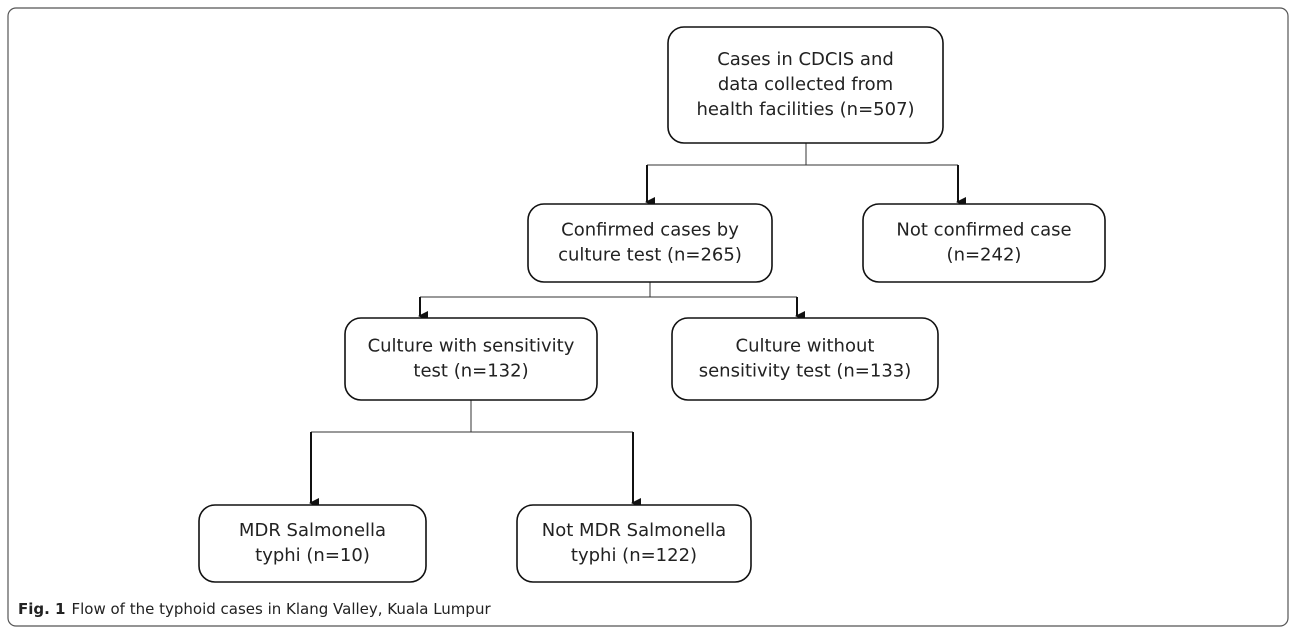  Describe the element at coordinates (984, 255) in the screenshot. I see `node-text: (n=242)` at that location.